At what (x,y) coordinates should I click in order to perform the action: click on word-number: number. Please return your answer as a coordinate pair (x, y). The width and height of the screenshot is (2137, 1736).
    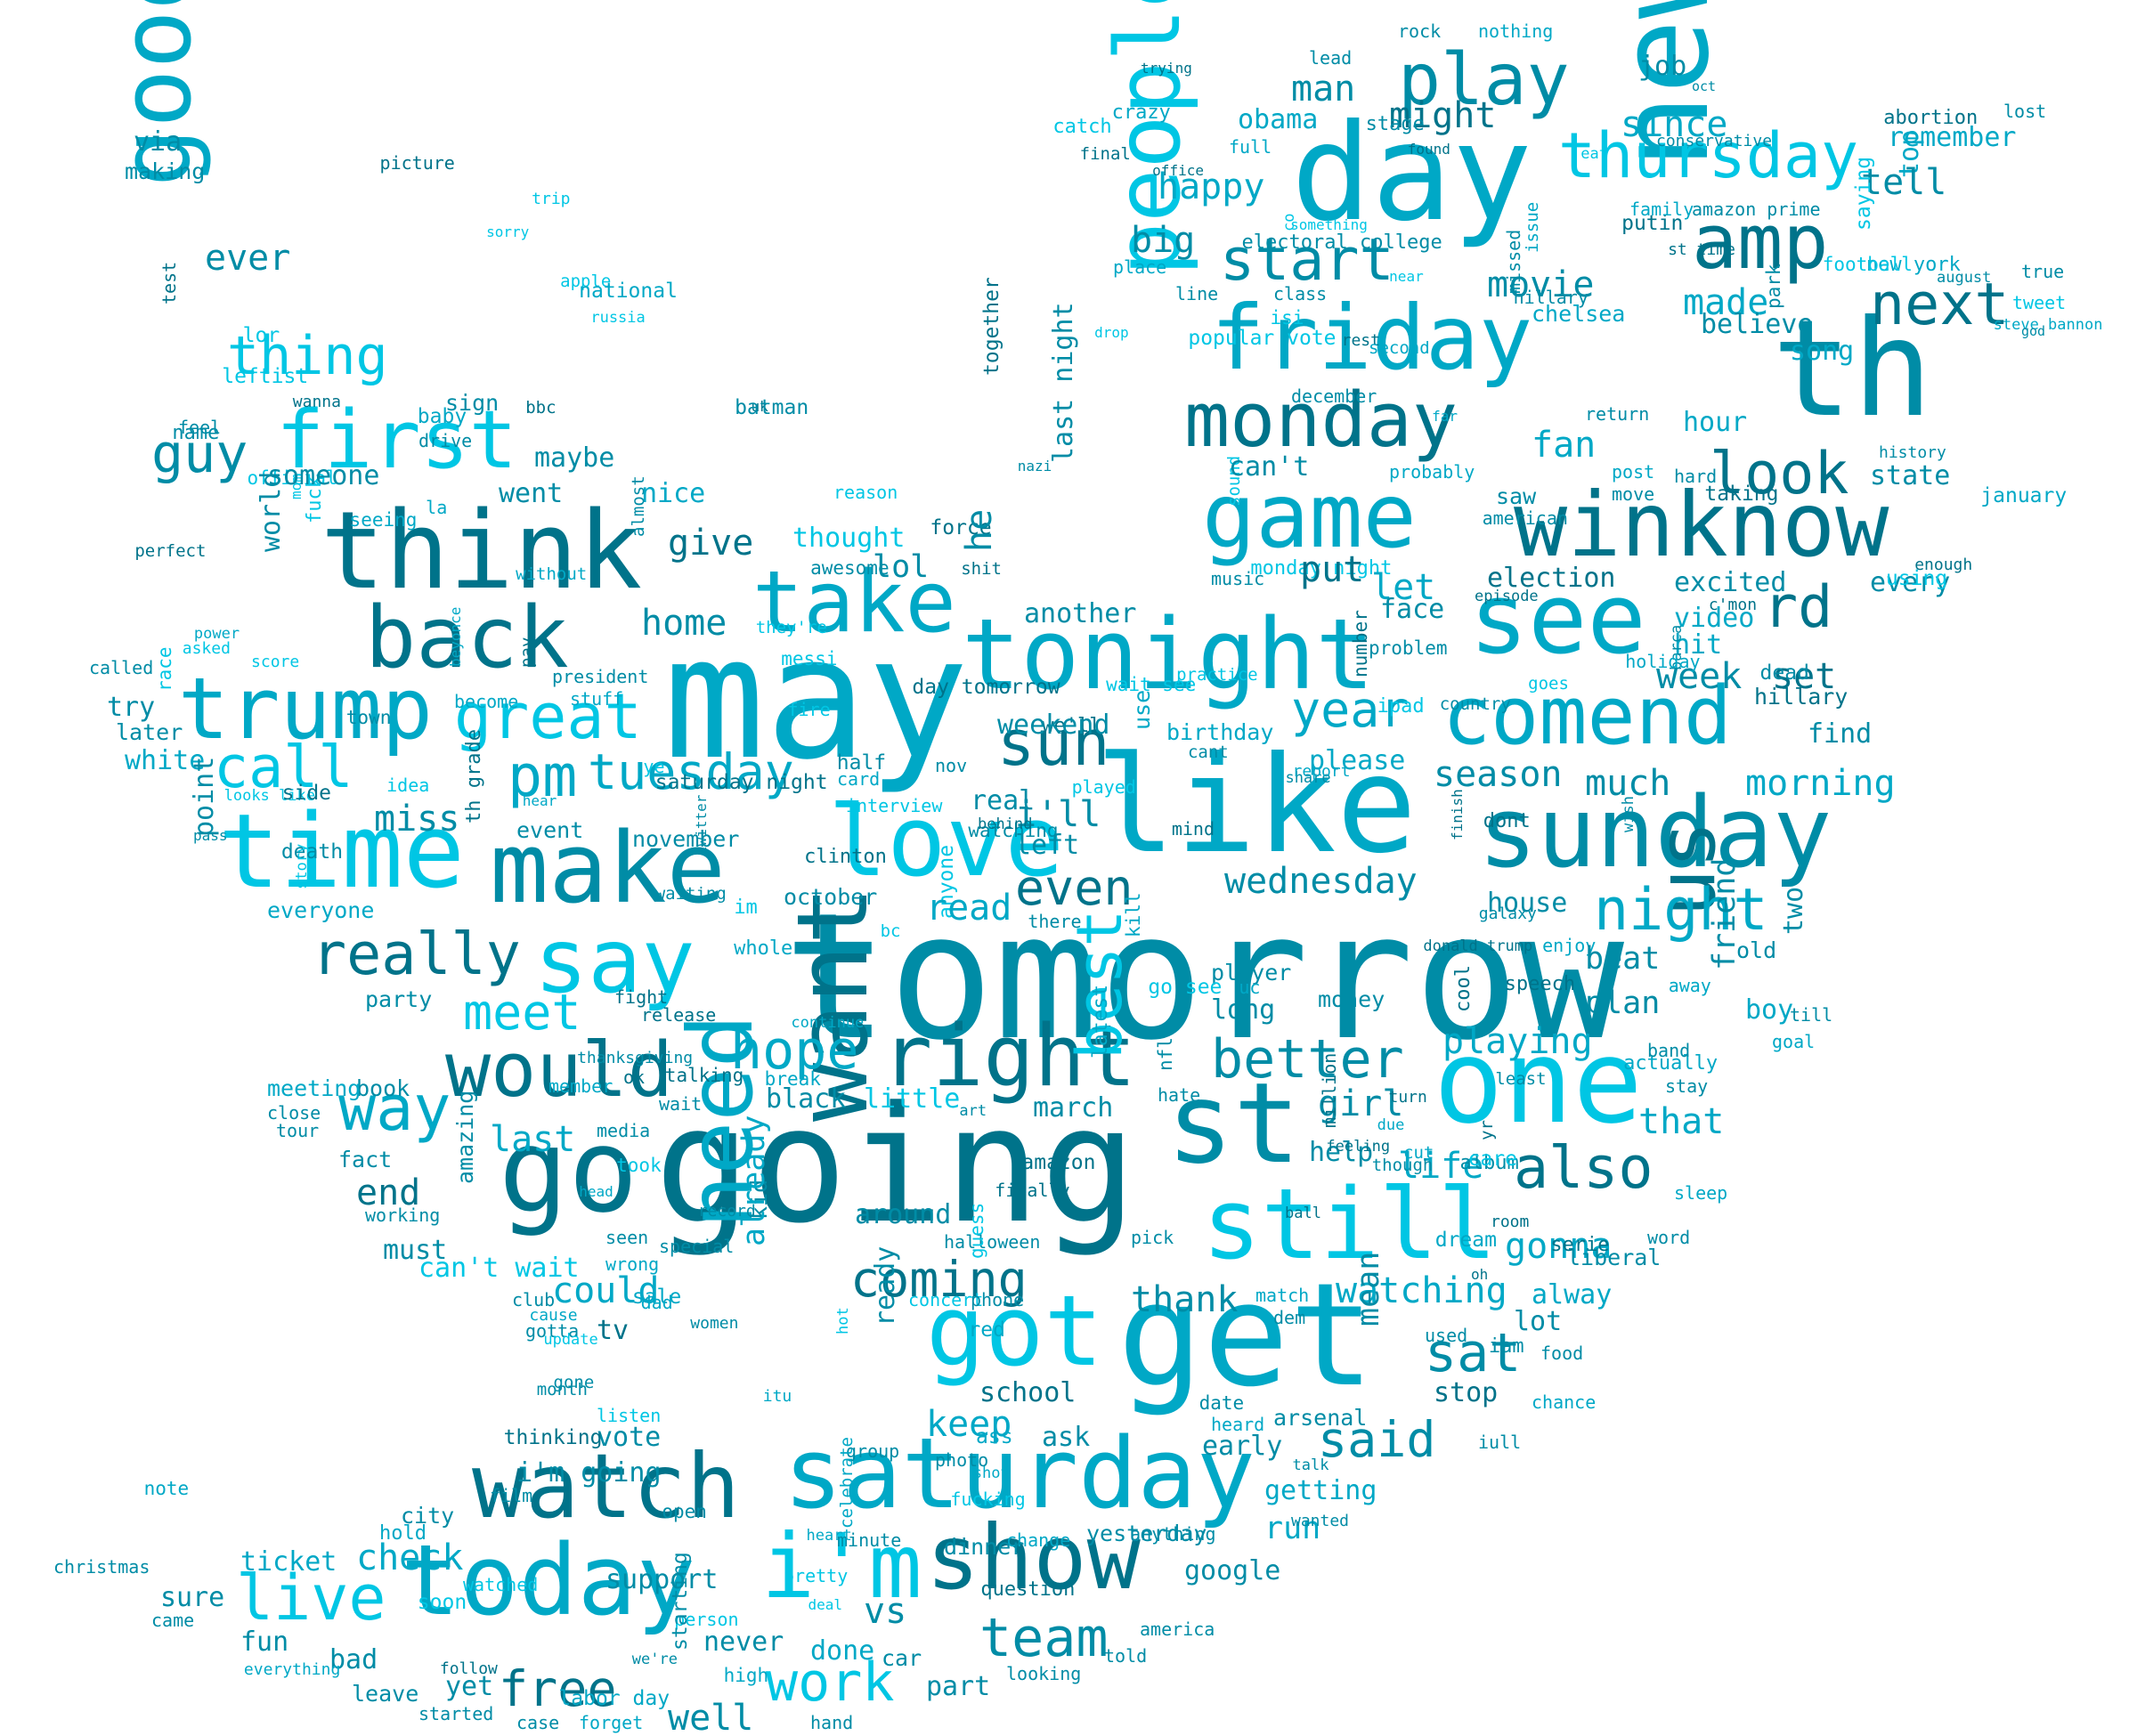
    Looking at the image, I should click on (1360, 643).